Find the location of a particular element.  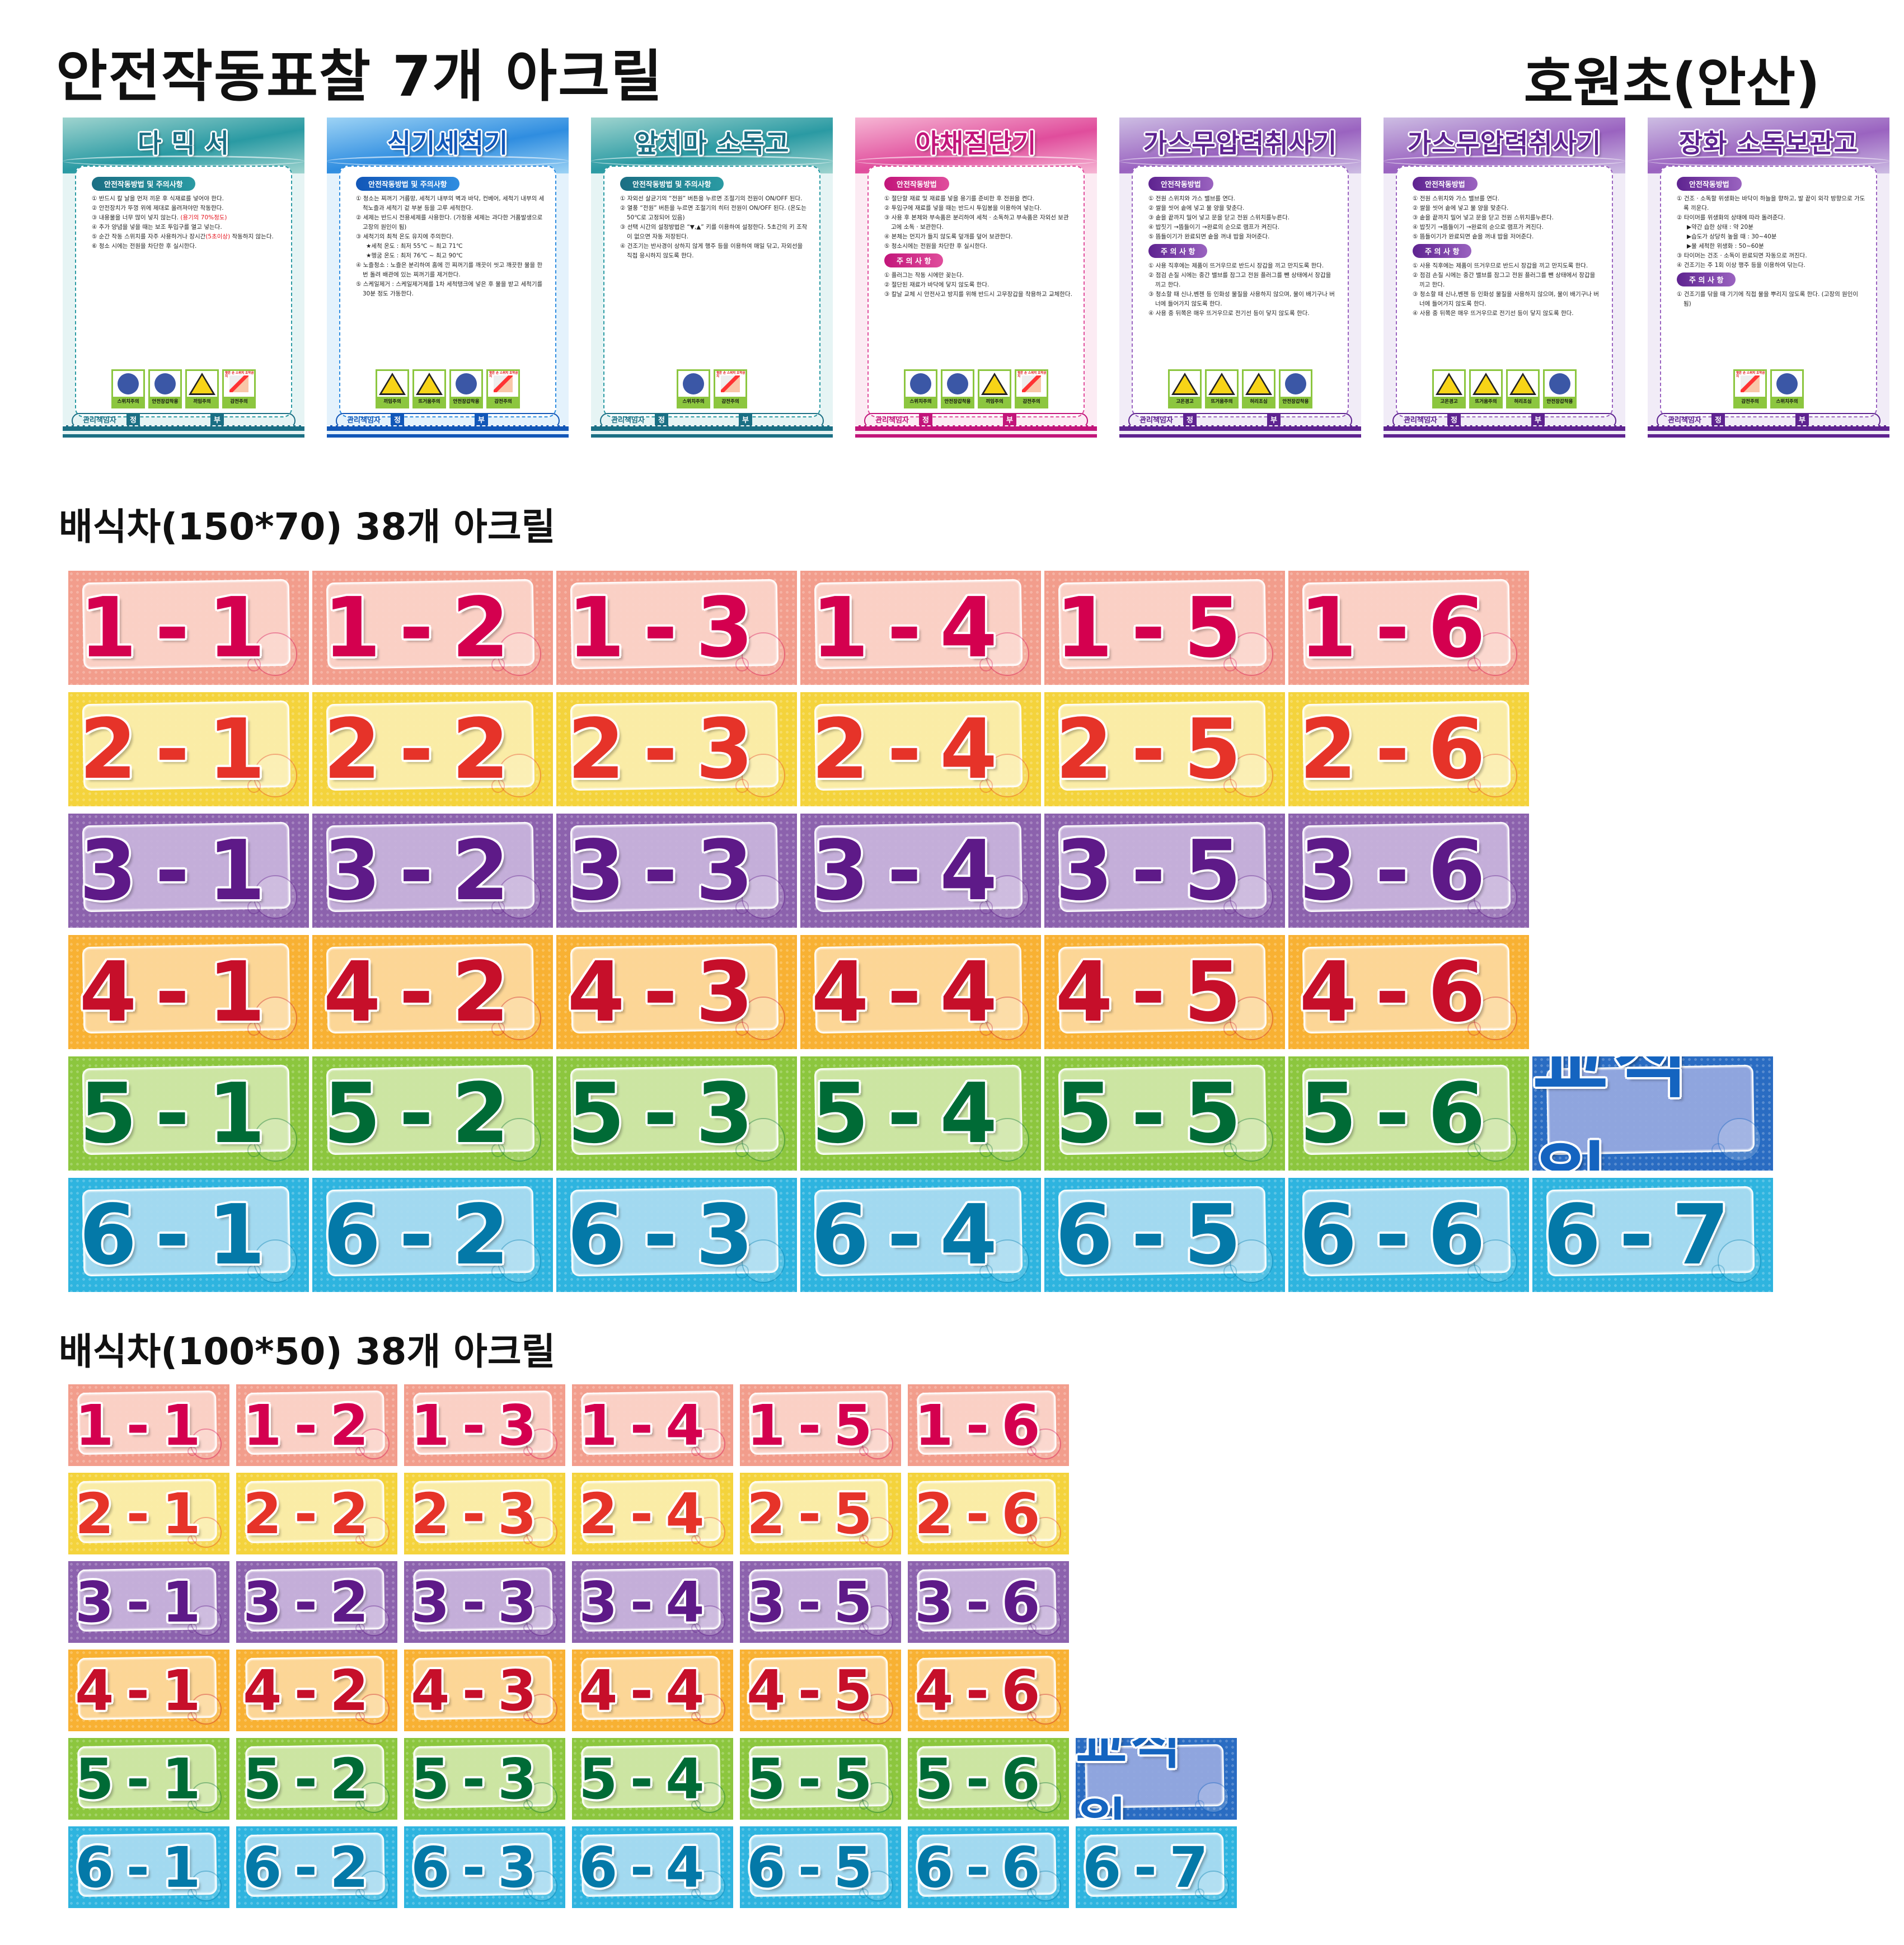

sign-text: 6-2 is located at coordinates (312, 1867).